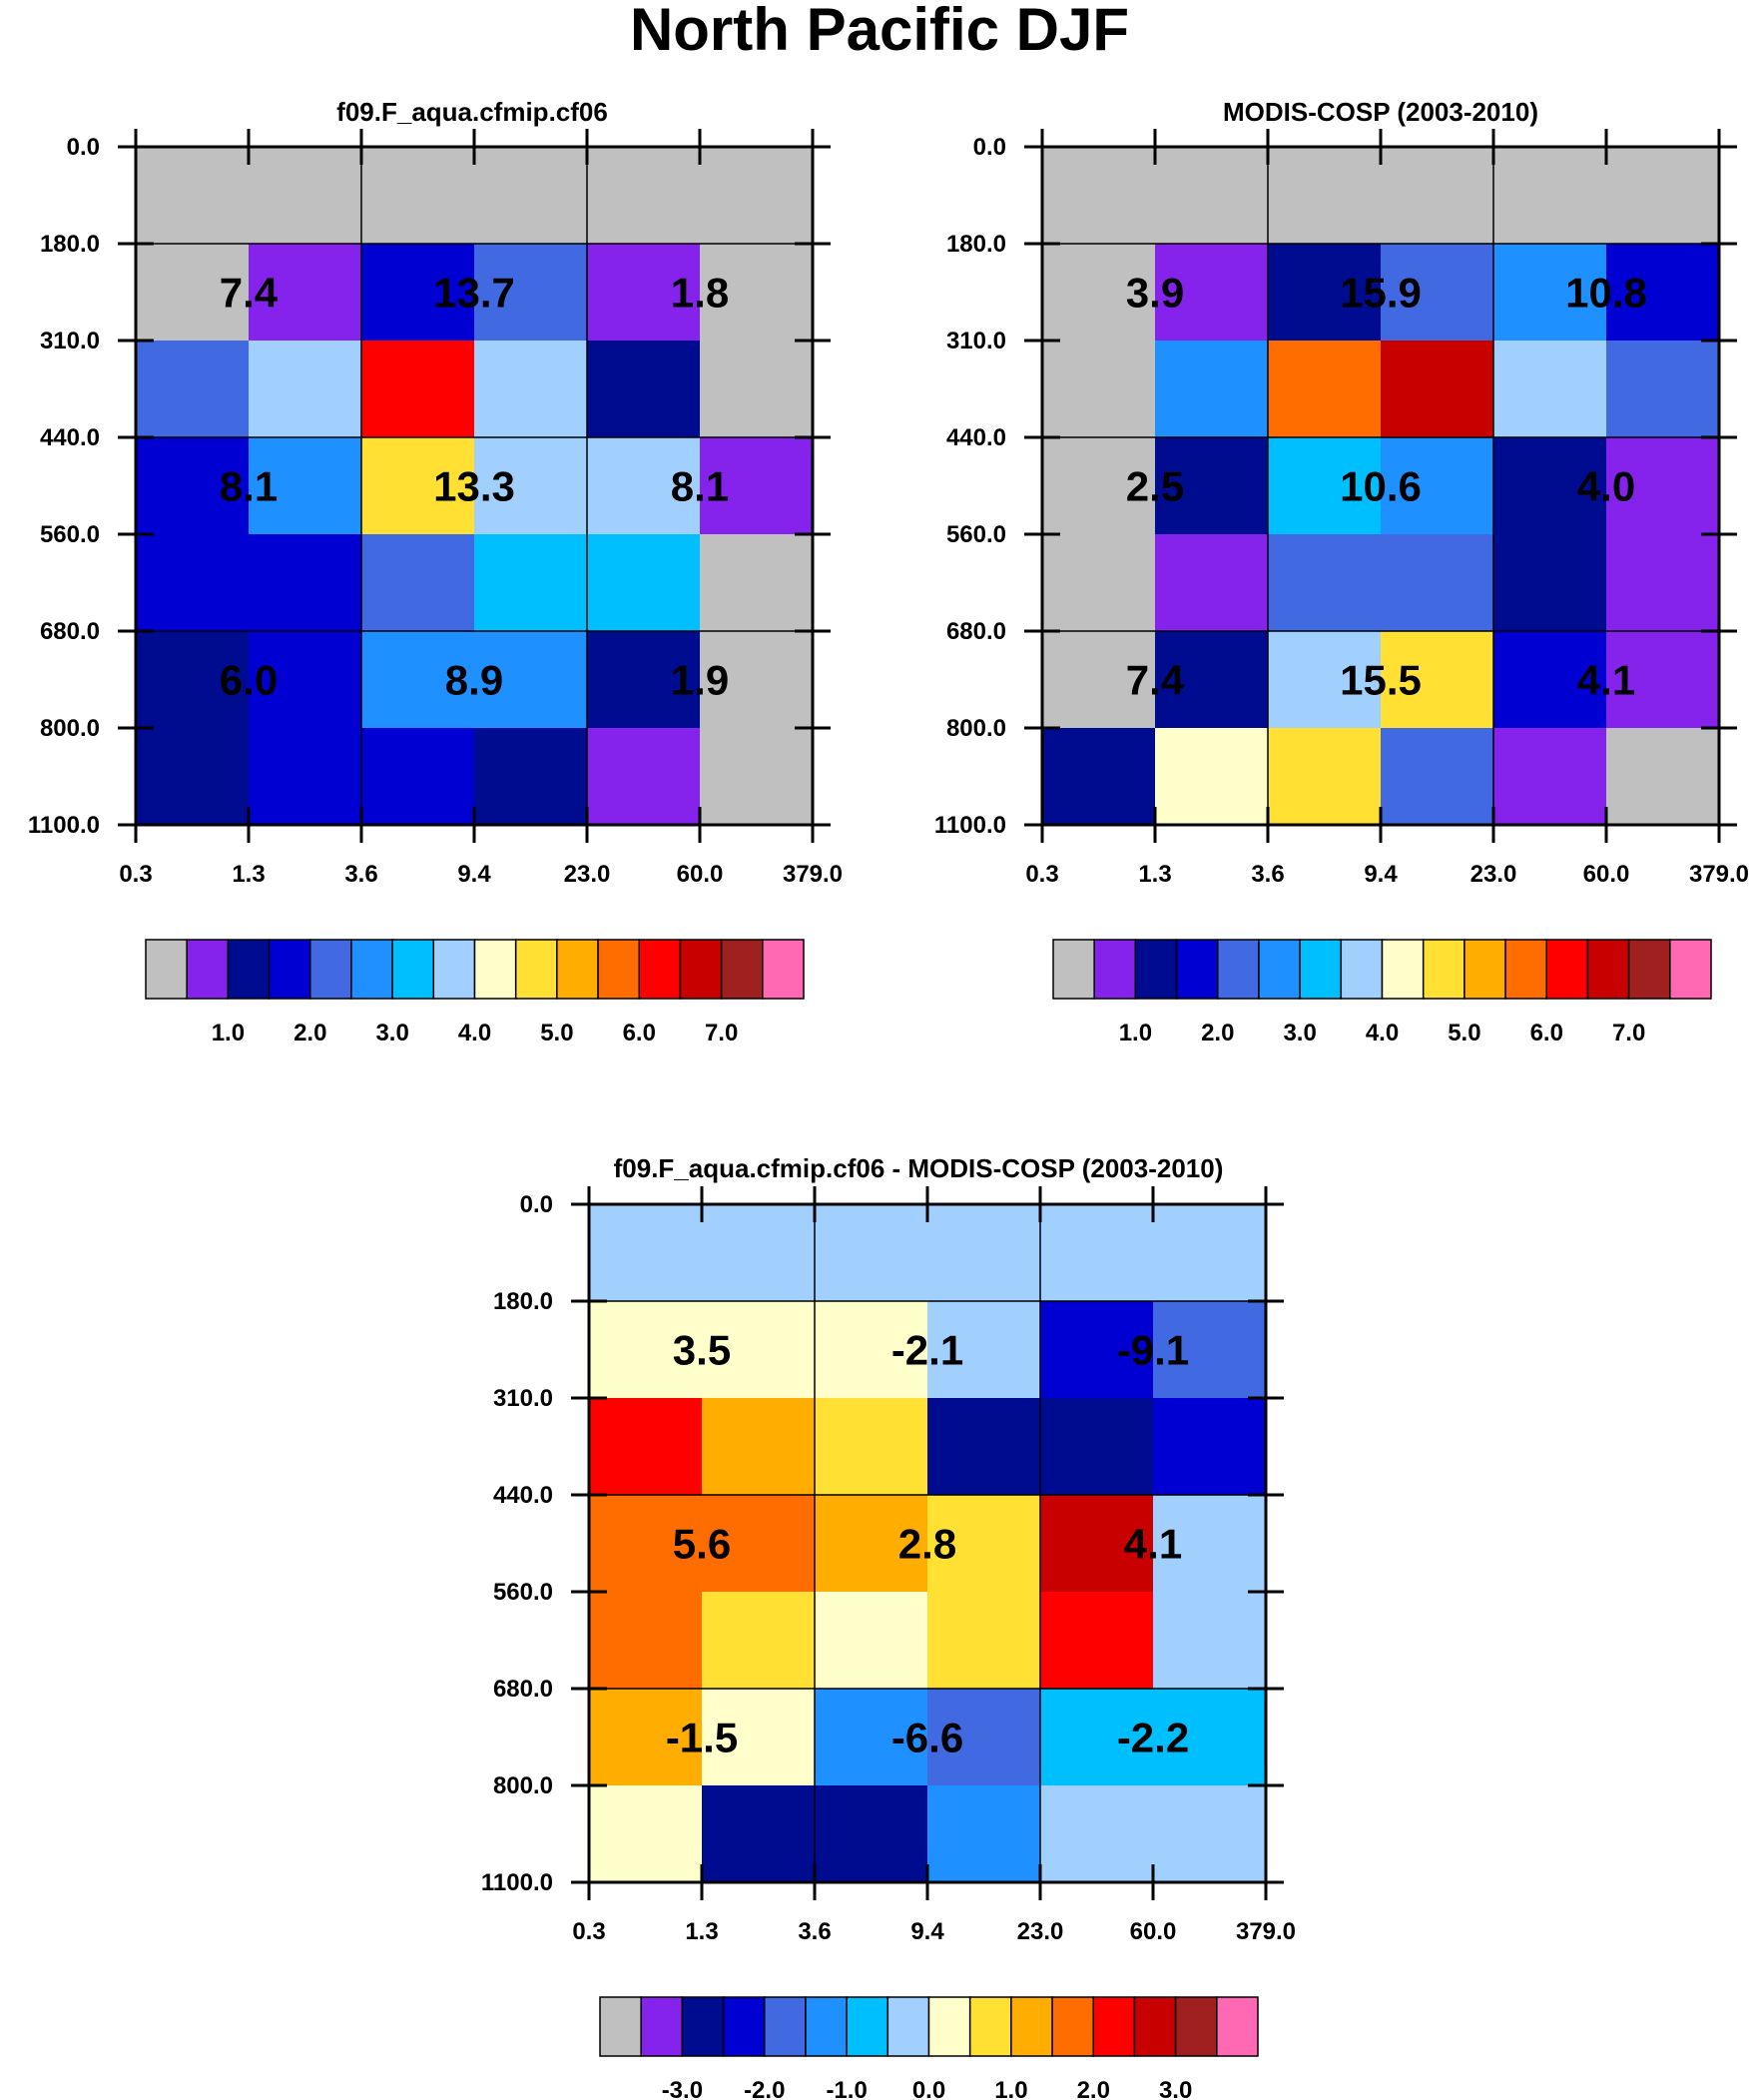 Image resolution: width=1760 pixels, height=2100 pixels. What do you see at coordinates (702, 1544) in the screenshot?
I see `cell-value-label: 5.6` at bounding box center [702, 1544].